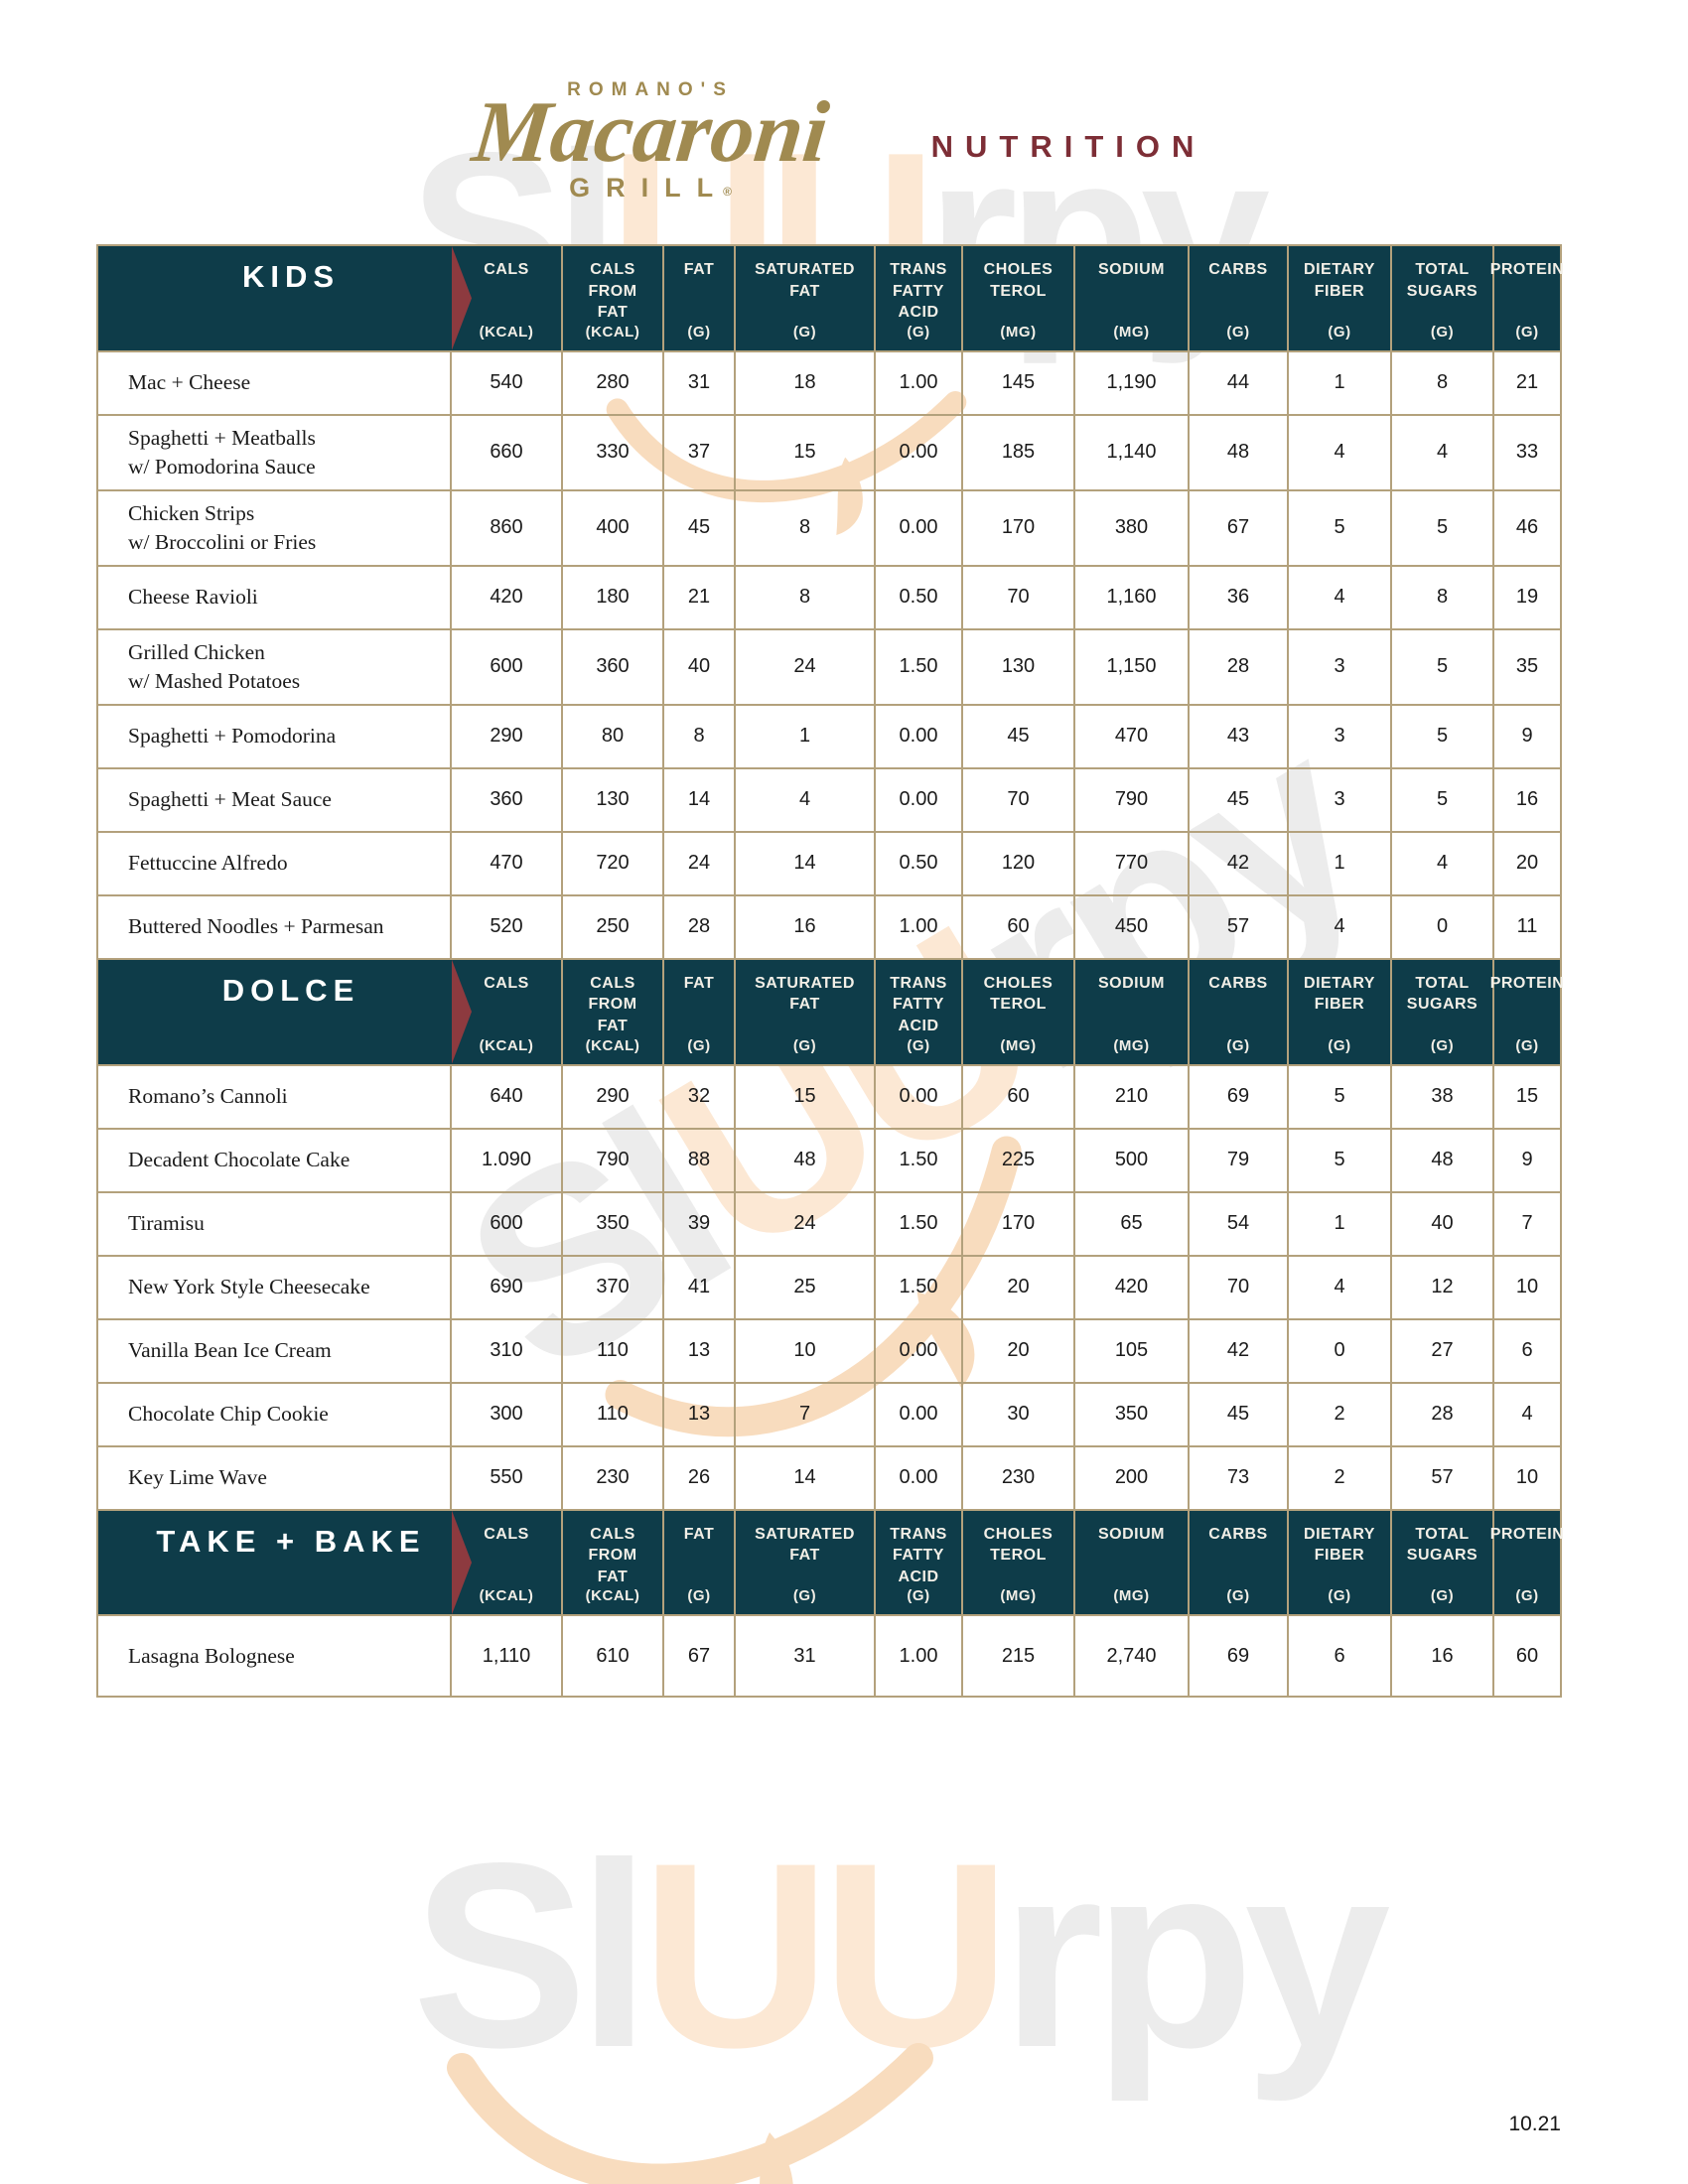 The image size is (1688, 2184). Describe the element at coordinates (806, 1160) in the screenshot. I see `item-value: 48` at that location.